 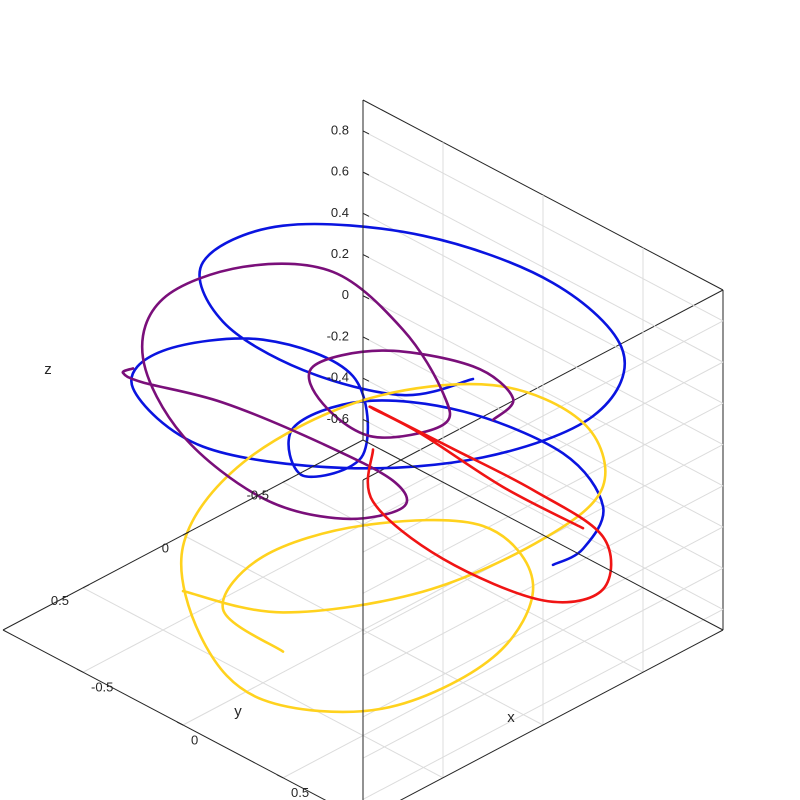 What do you see at coordinates (338, 335) in the screenshot?
I see `z-tick-label: -0.2` at bounding box center [338, 335].